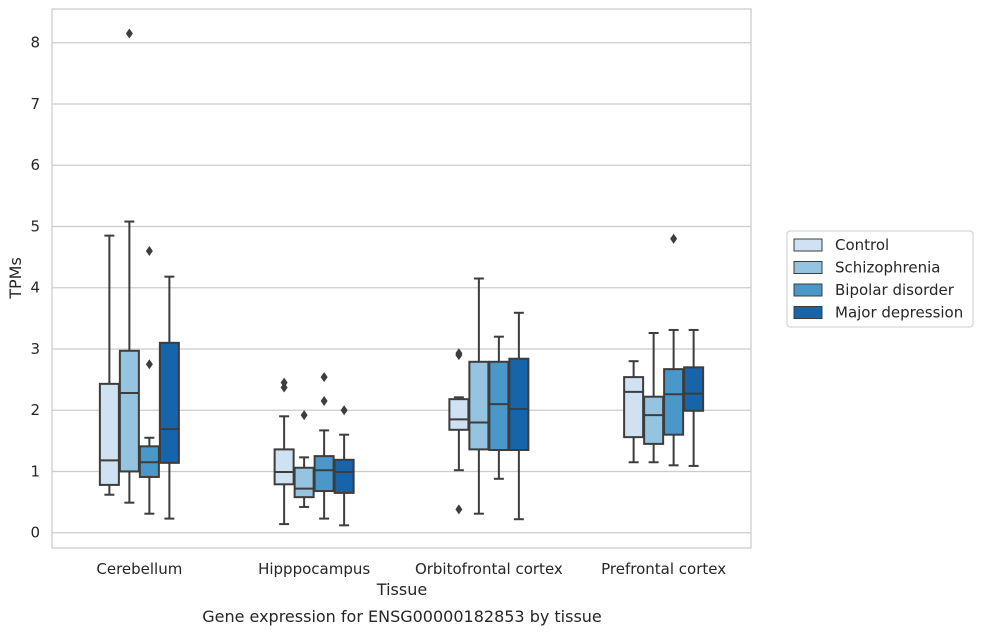 This screenshot has width=983, height=638. I want to click on x-tick-label: Cerebellum, so click(139, 569).